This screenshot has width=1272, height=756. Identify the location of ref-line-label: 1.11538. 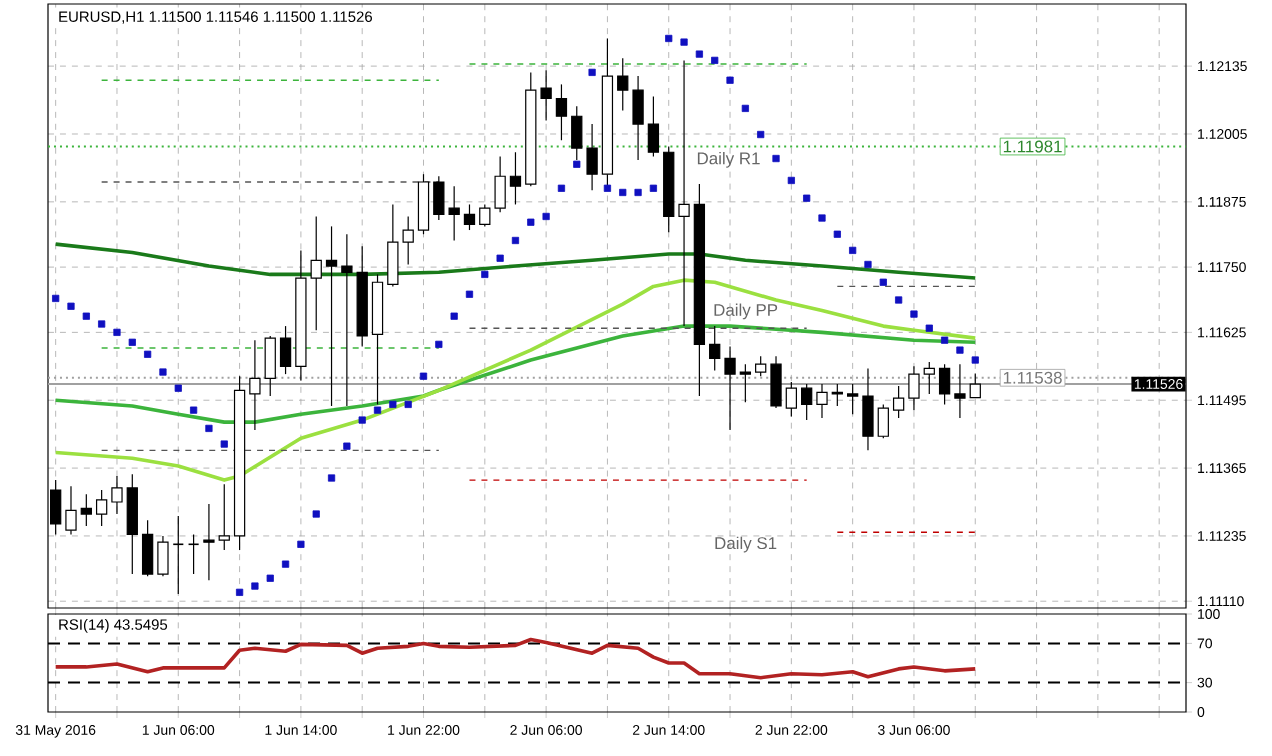
(1032, 377).